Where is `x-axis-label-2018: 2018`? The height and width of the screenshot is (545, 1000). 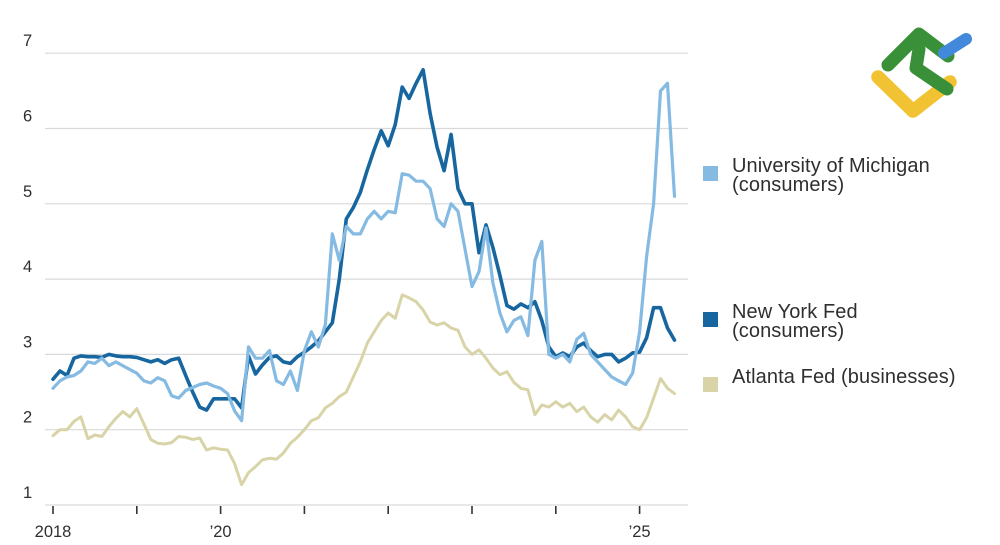 x-axis-label-2018: 2018 is located at coordinates (53, 532).